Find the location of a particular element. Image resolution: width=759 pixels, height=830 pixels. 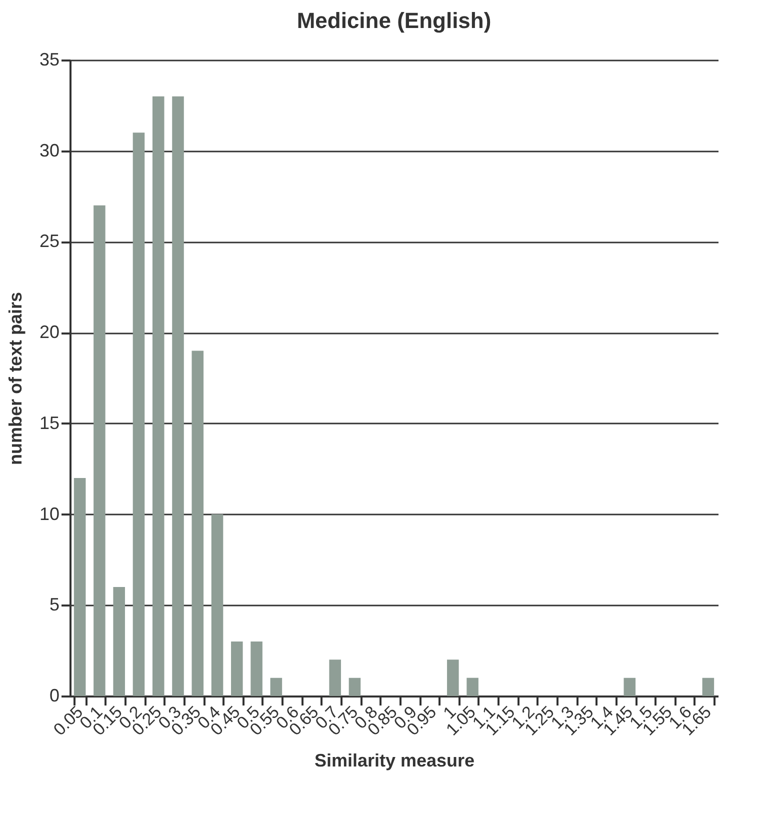

chart-title: Medicine (English) is located at coordinates (394, 20).